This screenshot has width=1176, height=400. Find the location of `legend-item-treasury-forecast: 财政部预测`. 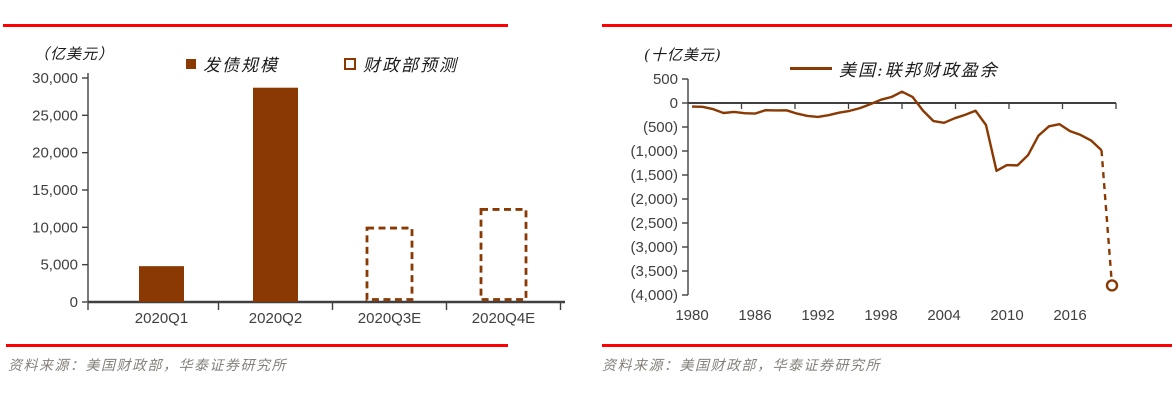

legend-item-treasury-forecast: 财政部预测 is located at coordinates (401, 63).